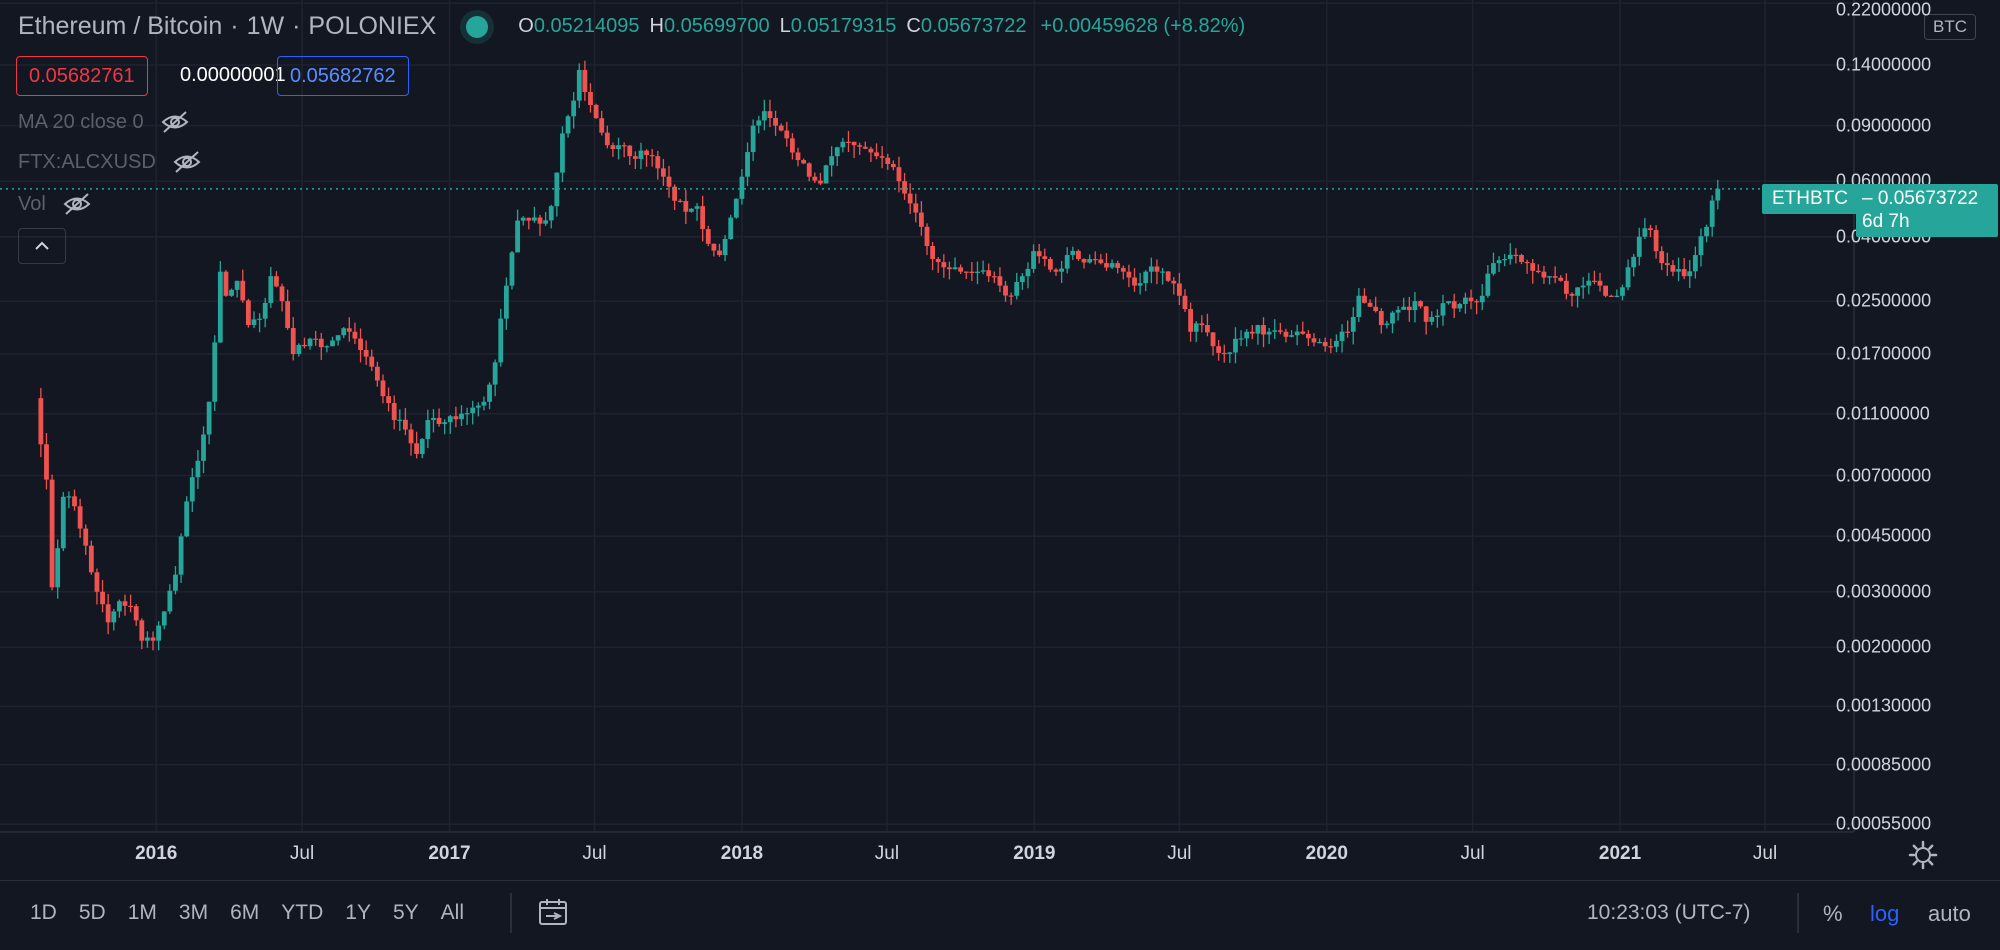 Image resolution: width=2000 pixels, height=950 pixels. Describe the element at coordinates (1950, 27) in the screenshot. I see `currency-badge: BTC` at that location.